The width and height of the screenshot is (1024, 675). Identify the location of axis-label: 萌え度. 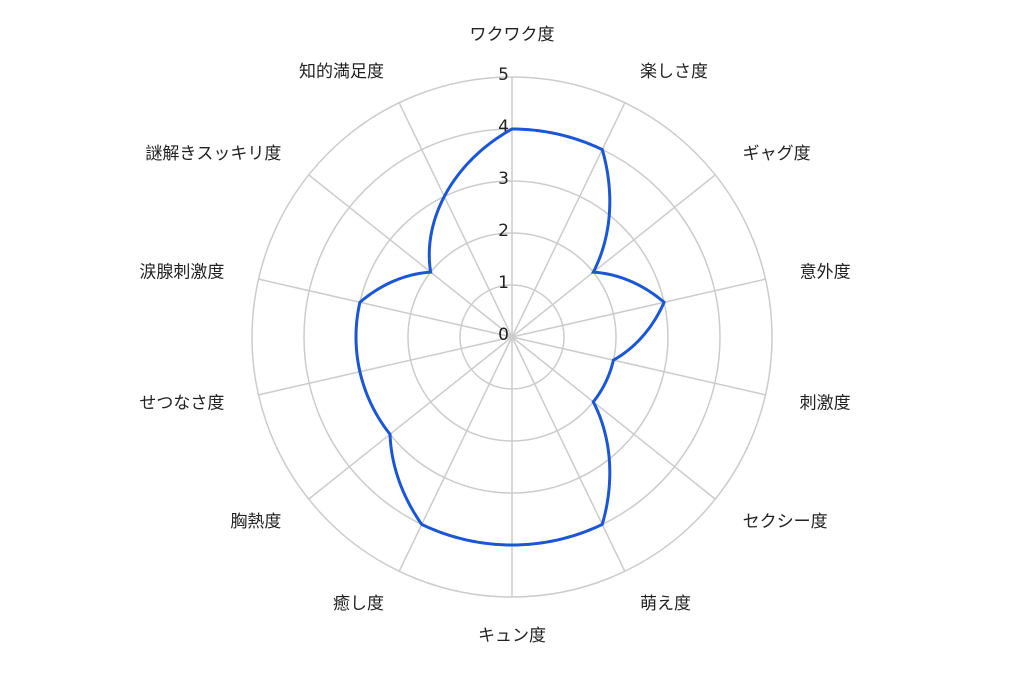
(665, 604).